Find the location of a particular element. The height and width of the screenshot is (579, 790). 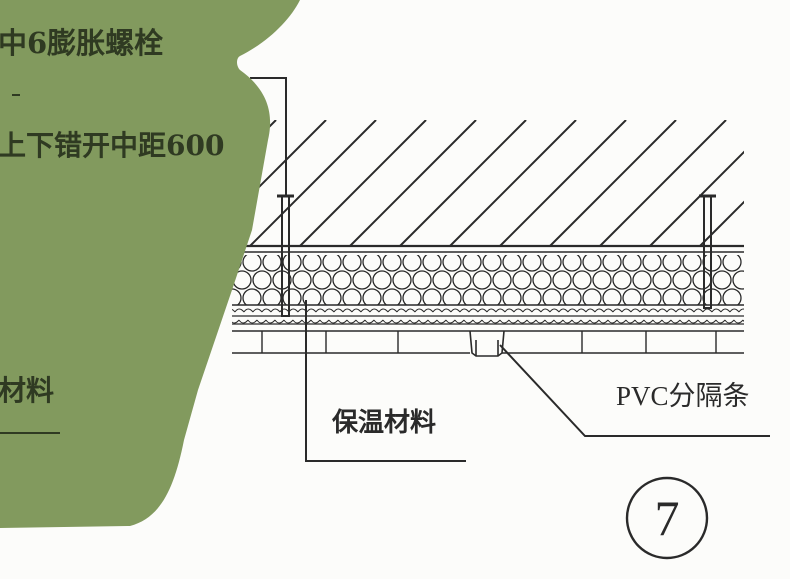

detail-number: 7 is located at coordinates (667, 518).